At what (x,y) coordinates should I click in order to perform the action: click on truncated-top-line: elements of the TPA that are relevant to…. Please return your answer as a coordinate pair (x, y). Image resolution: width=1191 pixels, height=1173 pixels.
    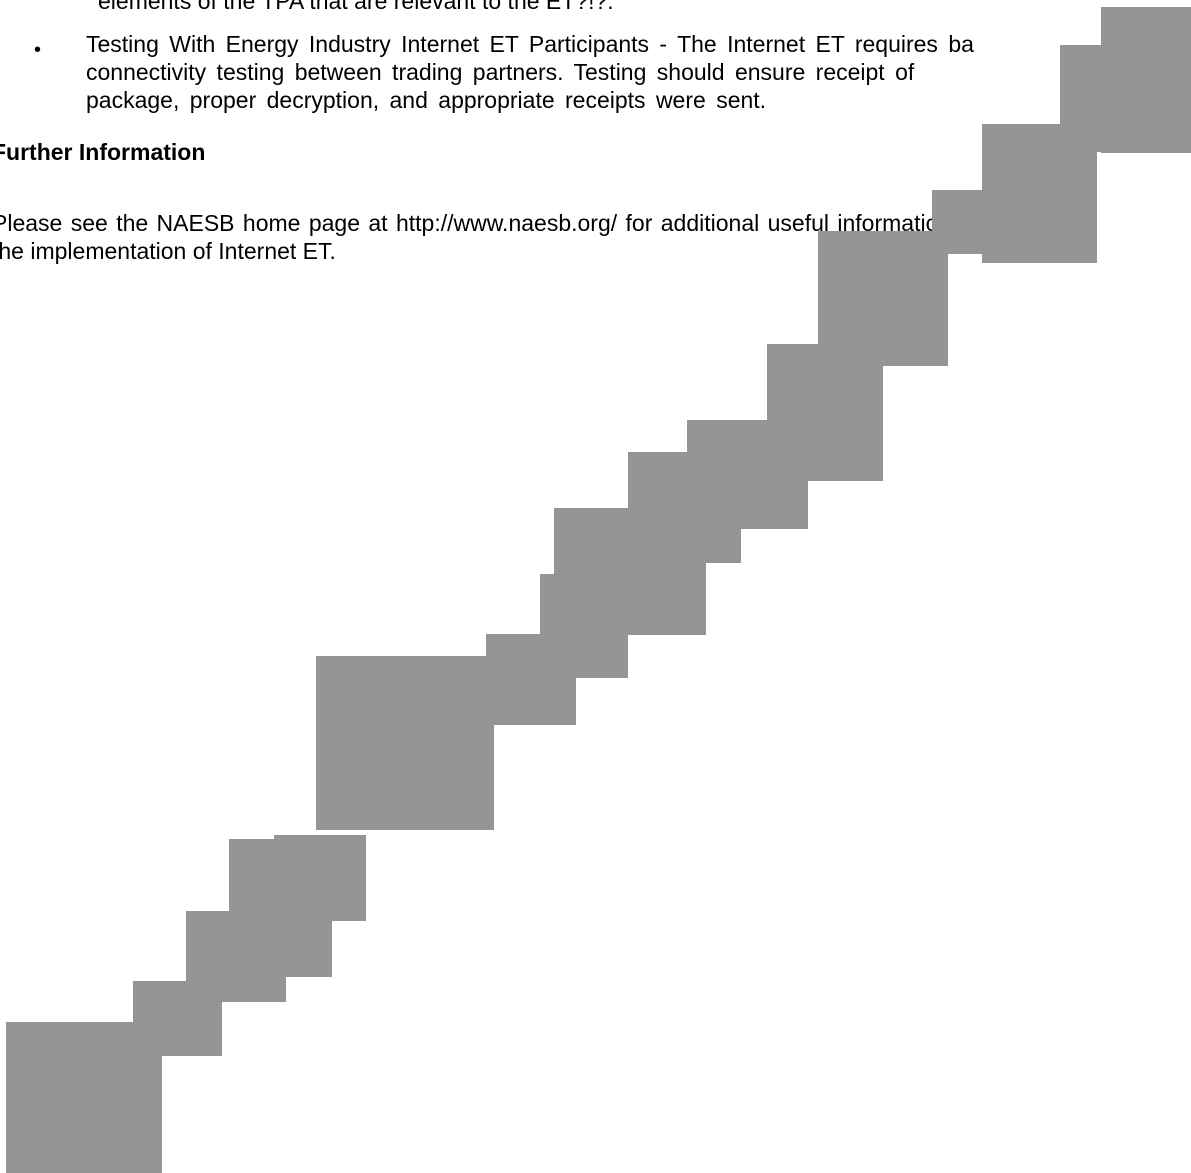
    Looking at the image, I should click on (356, 7).